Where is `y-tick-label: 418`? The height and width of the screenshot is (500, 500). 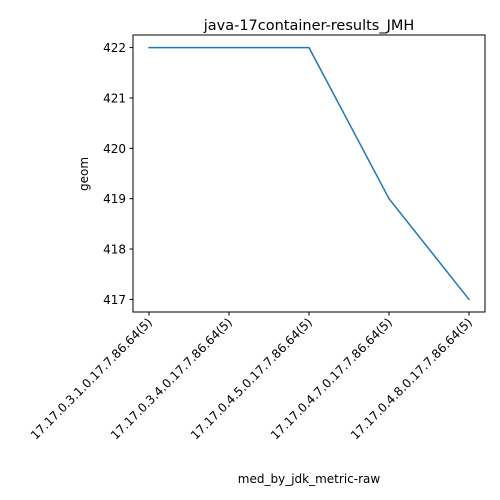 y-tick-label: 418 is located at coordinates (114, 250).